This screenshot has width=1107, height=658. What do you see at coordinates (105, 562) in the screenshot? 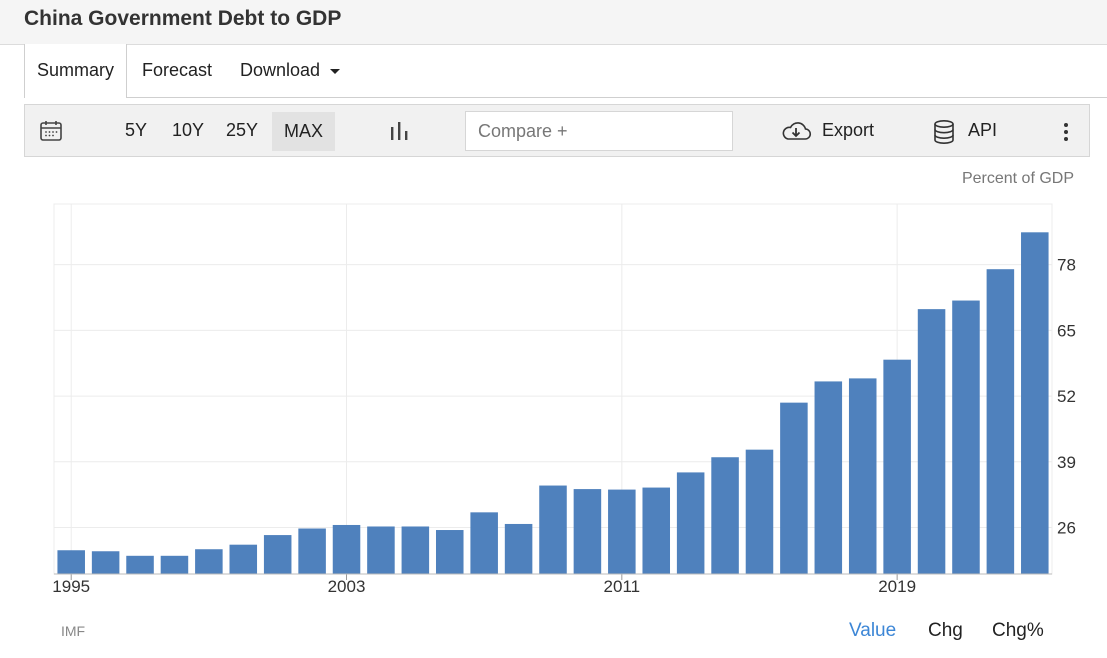
I see `bar-1996` at bounding box center [105, 562].